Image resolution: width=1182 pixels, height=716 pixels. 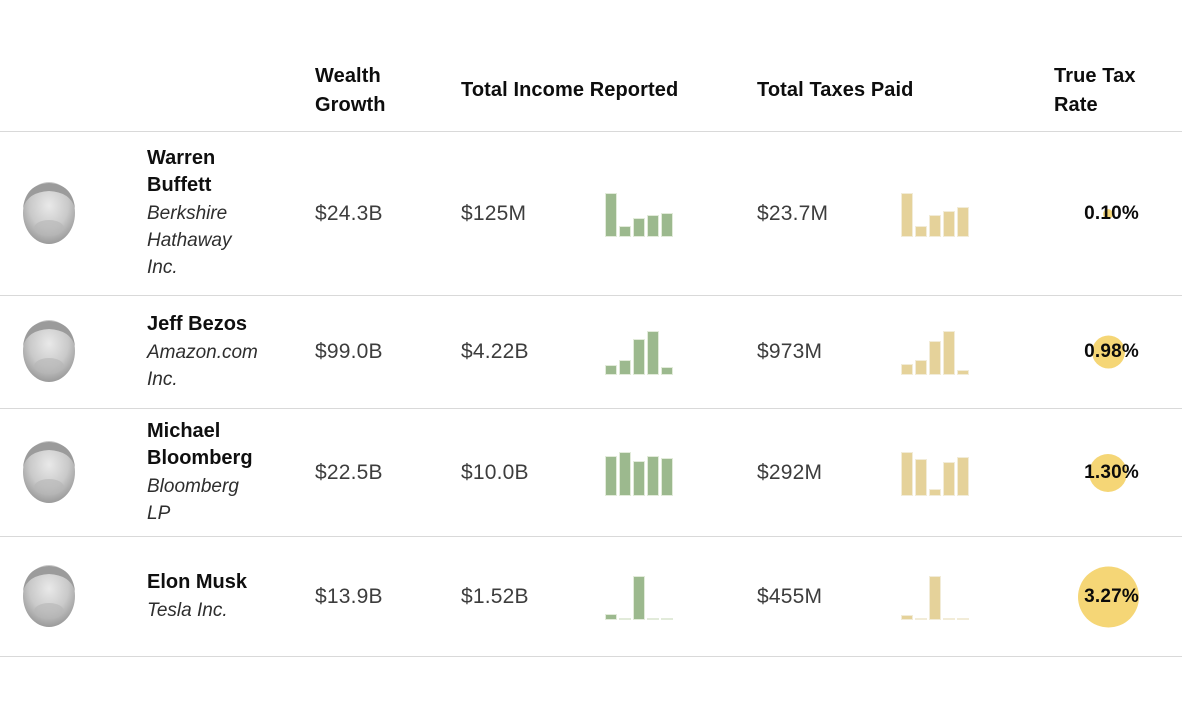 I want to click on wealth-growth-value: $13.9B, so click(x=349, y=596).